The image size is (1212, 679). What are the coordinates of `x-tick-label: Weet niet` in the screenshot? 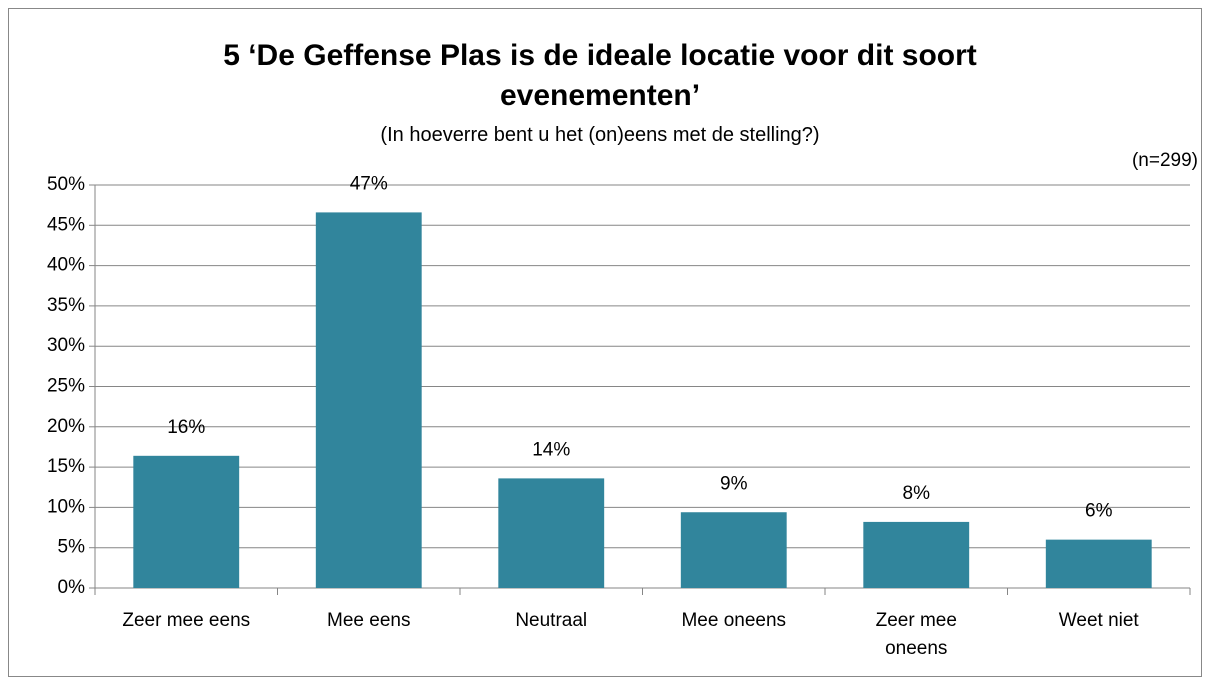 It's located at (1098, 620).